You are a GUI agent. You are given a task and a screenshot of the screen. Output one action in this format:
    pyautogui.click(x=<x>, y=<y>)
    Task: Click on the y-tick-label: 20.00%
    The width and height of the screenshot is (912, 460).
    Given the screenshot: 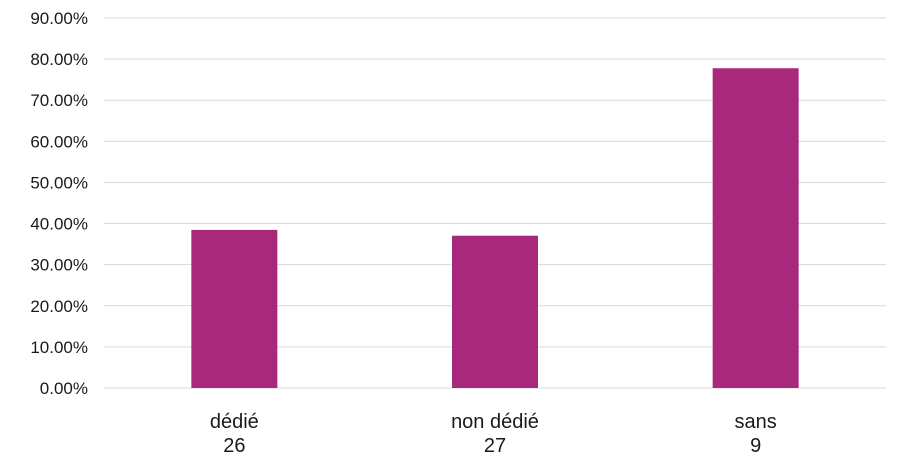 What is the action you would take?
    pyautogui.click(x=59, y=306)
    